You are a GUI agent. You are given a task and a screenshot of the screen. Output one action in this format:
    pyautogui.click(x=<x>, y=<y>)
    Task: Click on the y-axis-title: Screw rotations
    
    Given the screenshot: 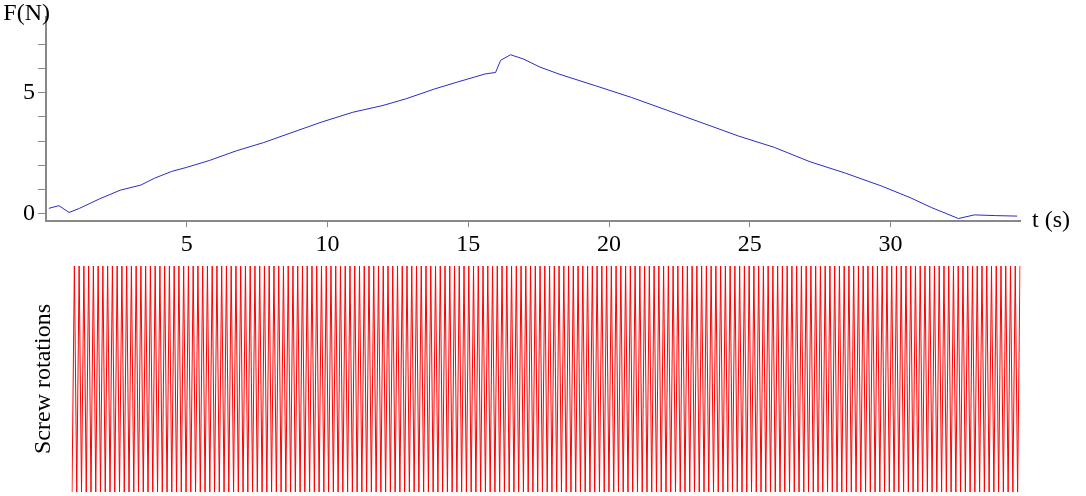 What is the action you would take?
    pyautogui.click(x=42, y=379)
    